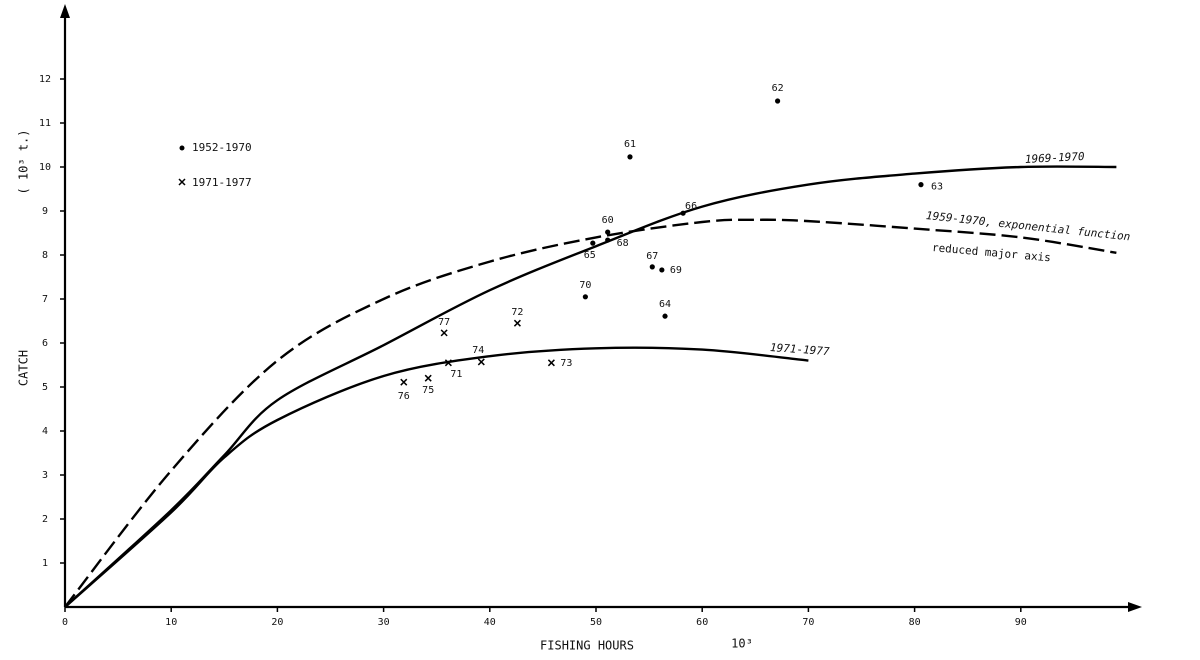 The image size is (1200, 660). Describe the element at coordinates (45, 299) in the screenshot. I see `y-tick-label: 7` at that location.